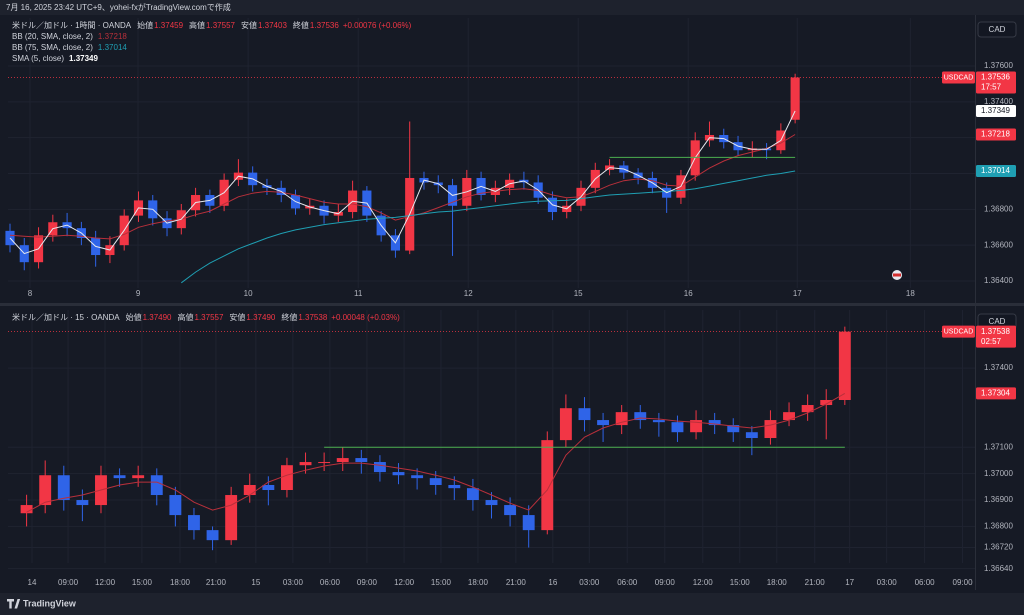 The image size is (1024, 615). Describe the element at coordinates (209, 317) in the screenshot. I see `legend-item: 1.37557` at that location.